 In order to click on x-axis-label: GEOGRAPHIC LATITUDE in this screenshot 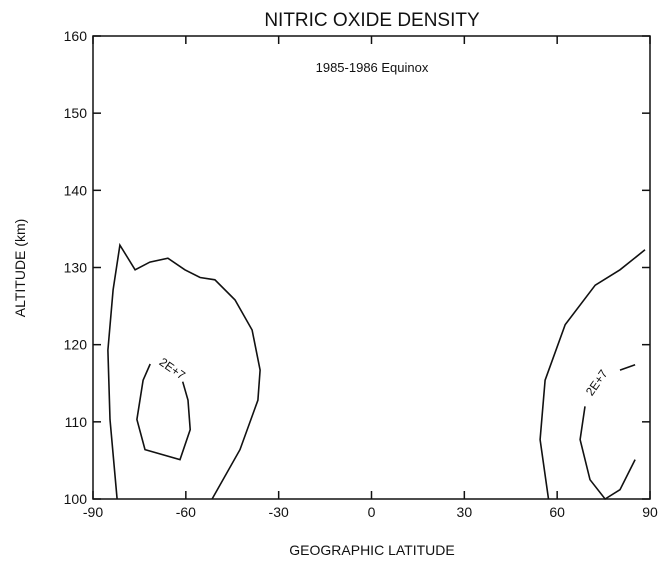, I will do `click(371, 550)`.